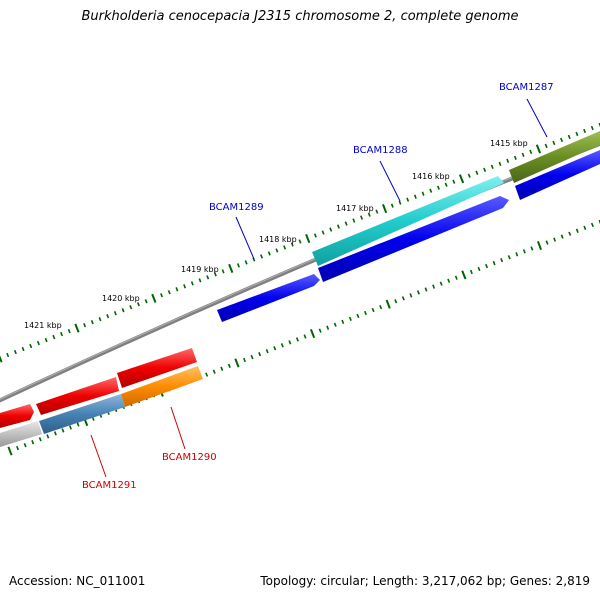  I want to click on cds-feature-bcam1287, so click(557, 175).